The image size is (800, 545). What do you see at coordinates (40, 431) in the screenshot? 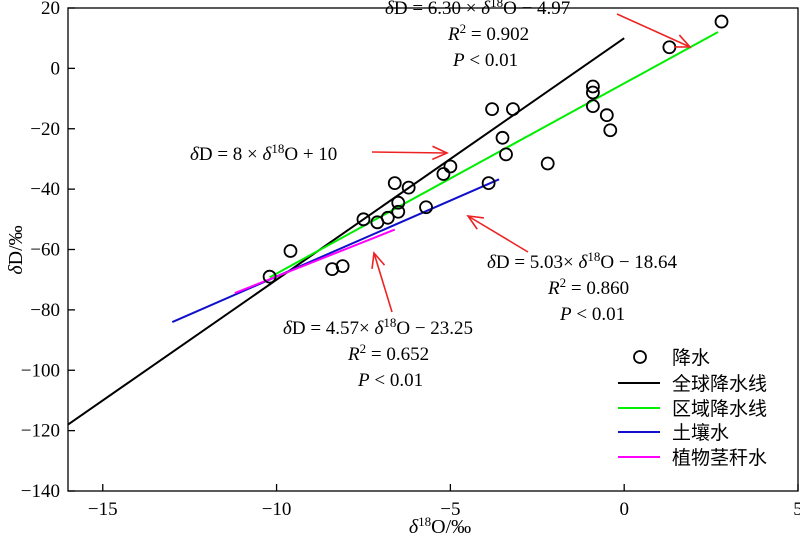
I see `y-tick-label: −120` at bounding box center [40, 431].